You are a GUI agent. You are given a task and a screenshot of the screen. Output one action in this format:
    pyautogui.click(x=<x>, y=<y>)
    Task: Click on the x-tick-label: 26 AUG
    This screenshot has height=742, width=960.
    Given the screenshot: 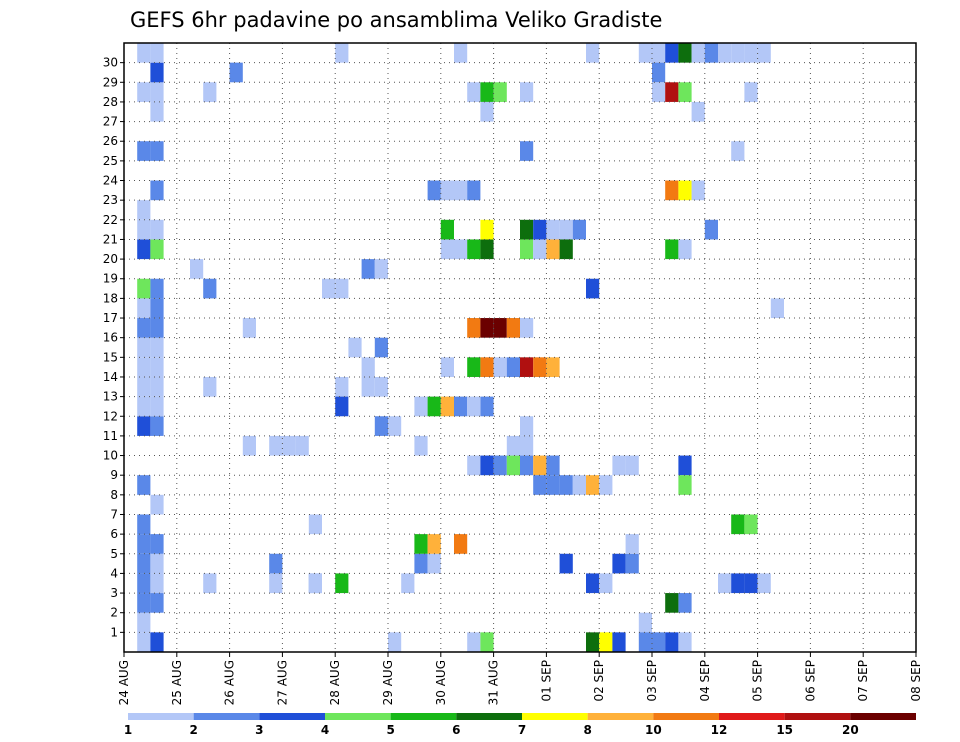 What is the action you would take?
    pyautogui.click(x=230, y=682)
    